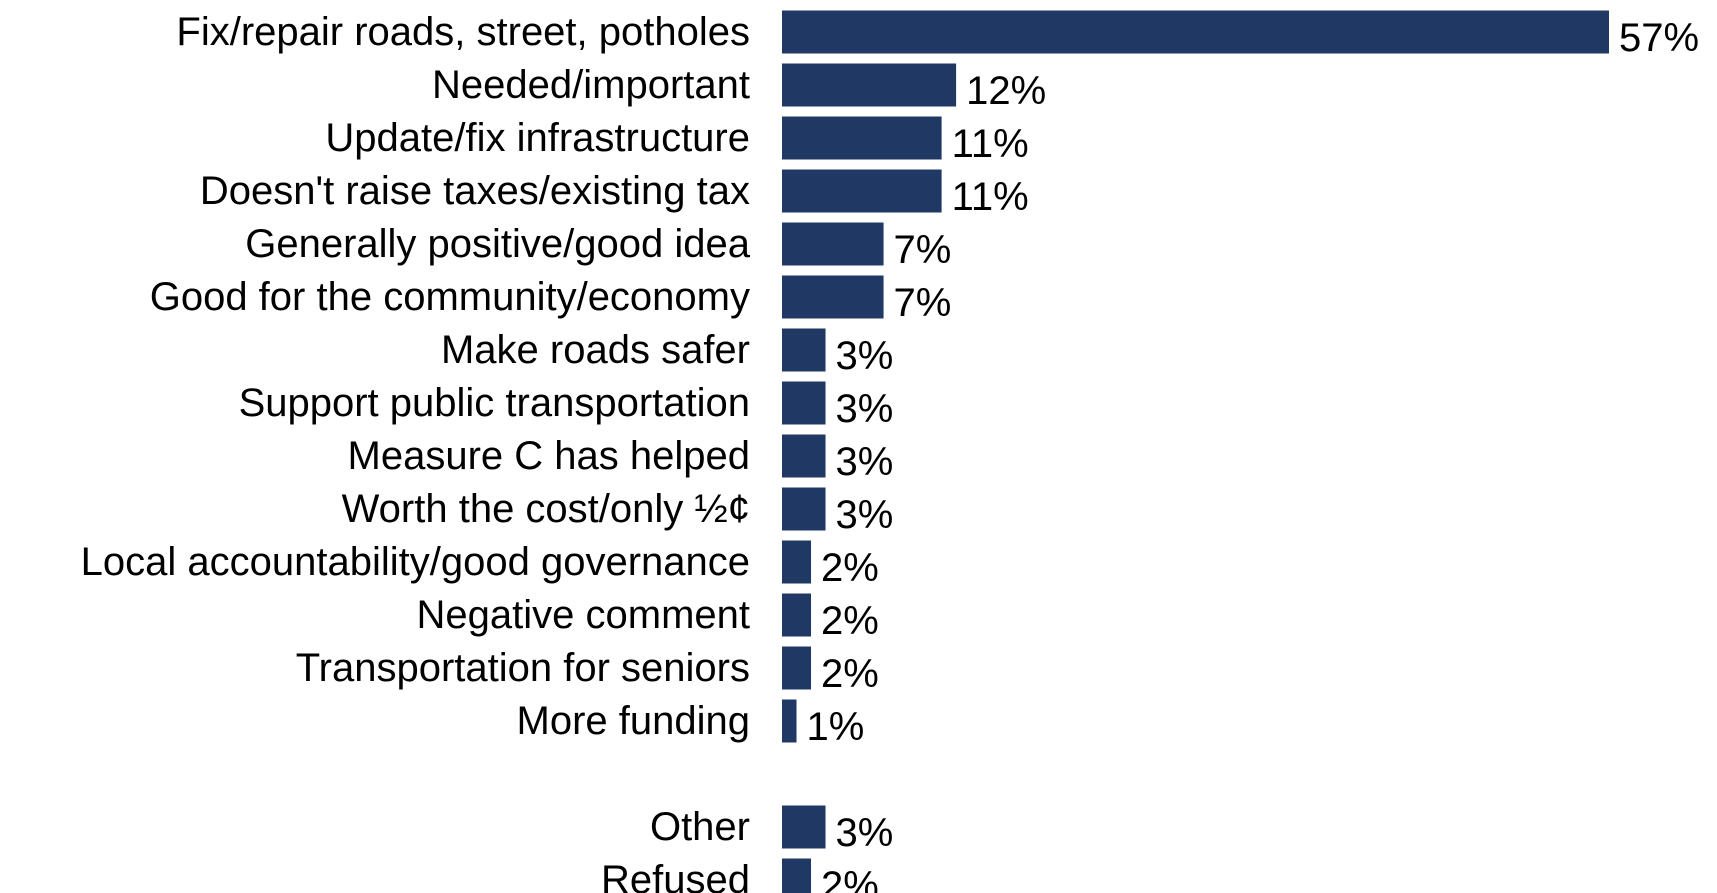  What do you see at coordinates (591, 85) in the screenshot?
I see `category-label: Needed/important` at bounding box center [591, 85].